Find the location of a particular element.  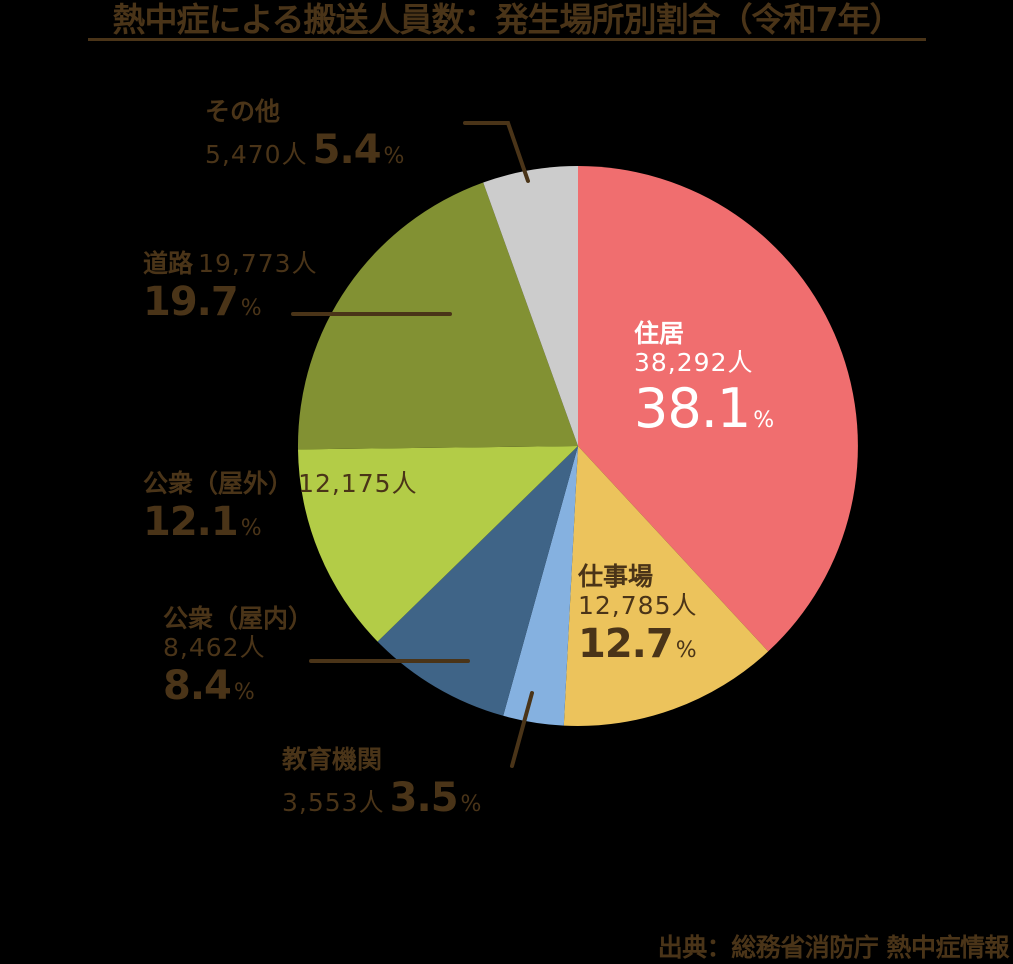

slice-jukyo is located at coordinates (718, 409).